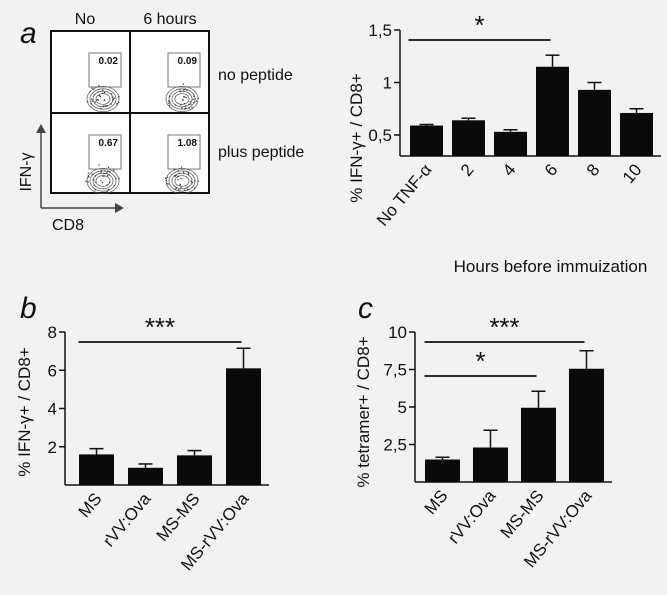  I want to click on flow-x-axis-label: CD8, so click(68, 225).